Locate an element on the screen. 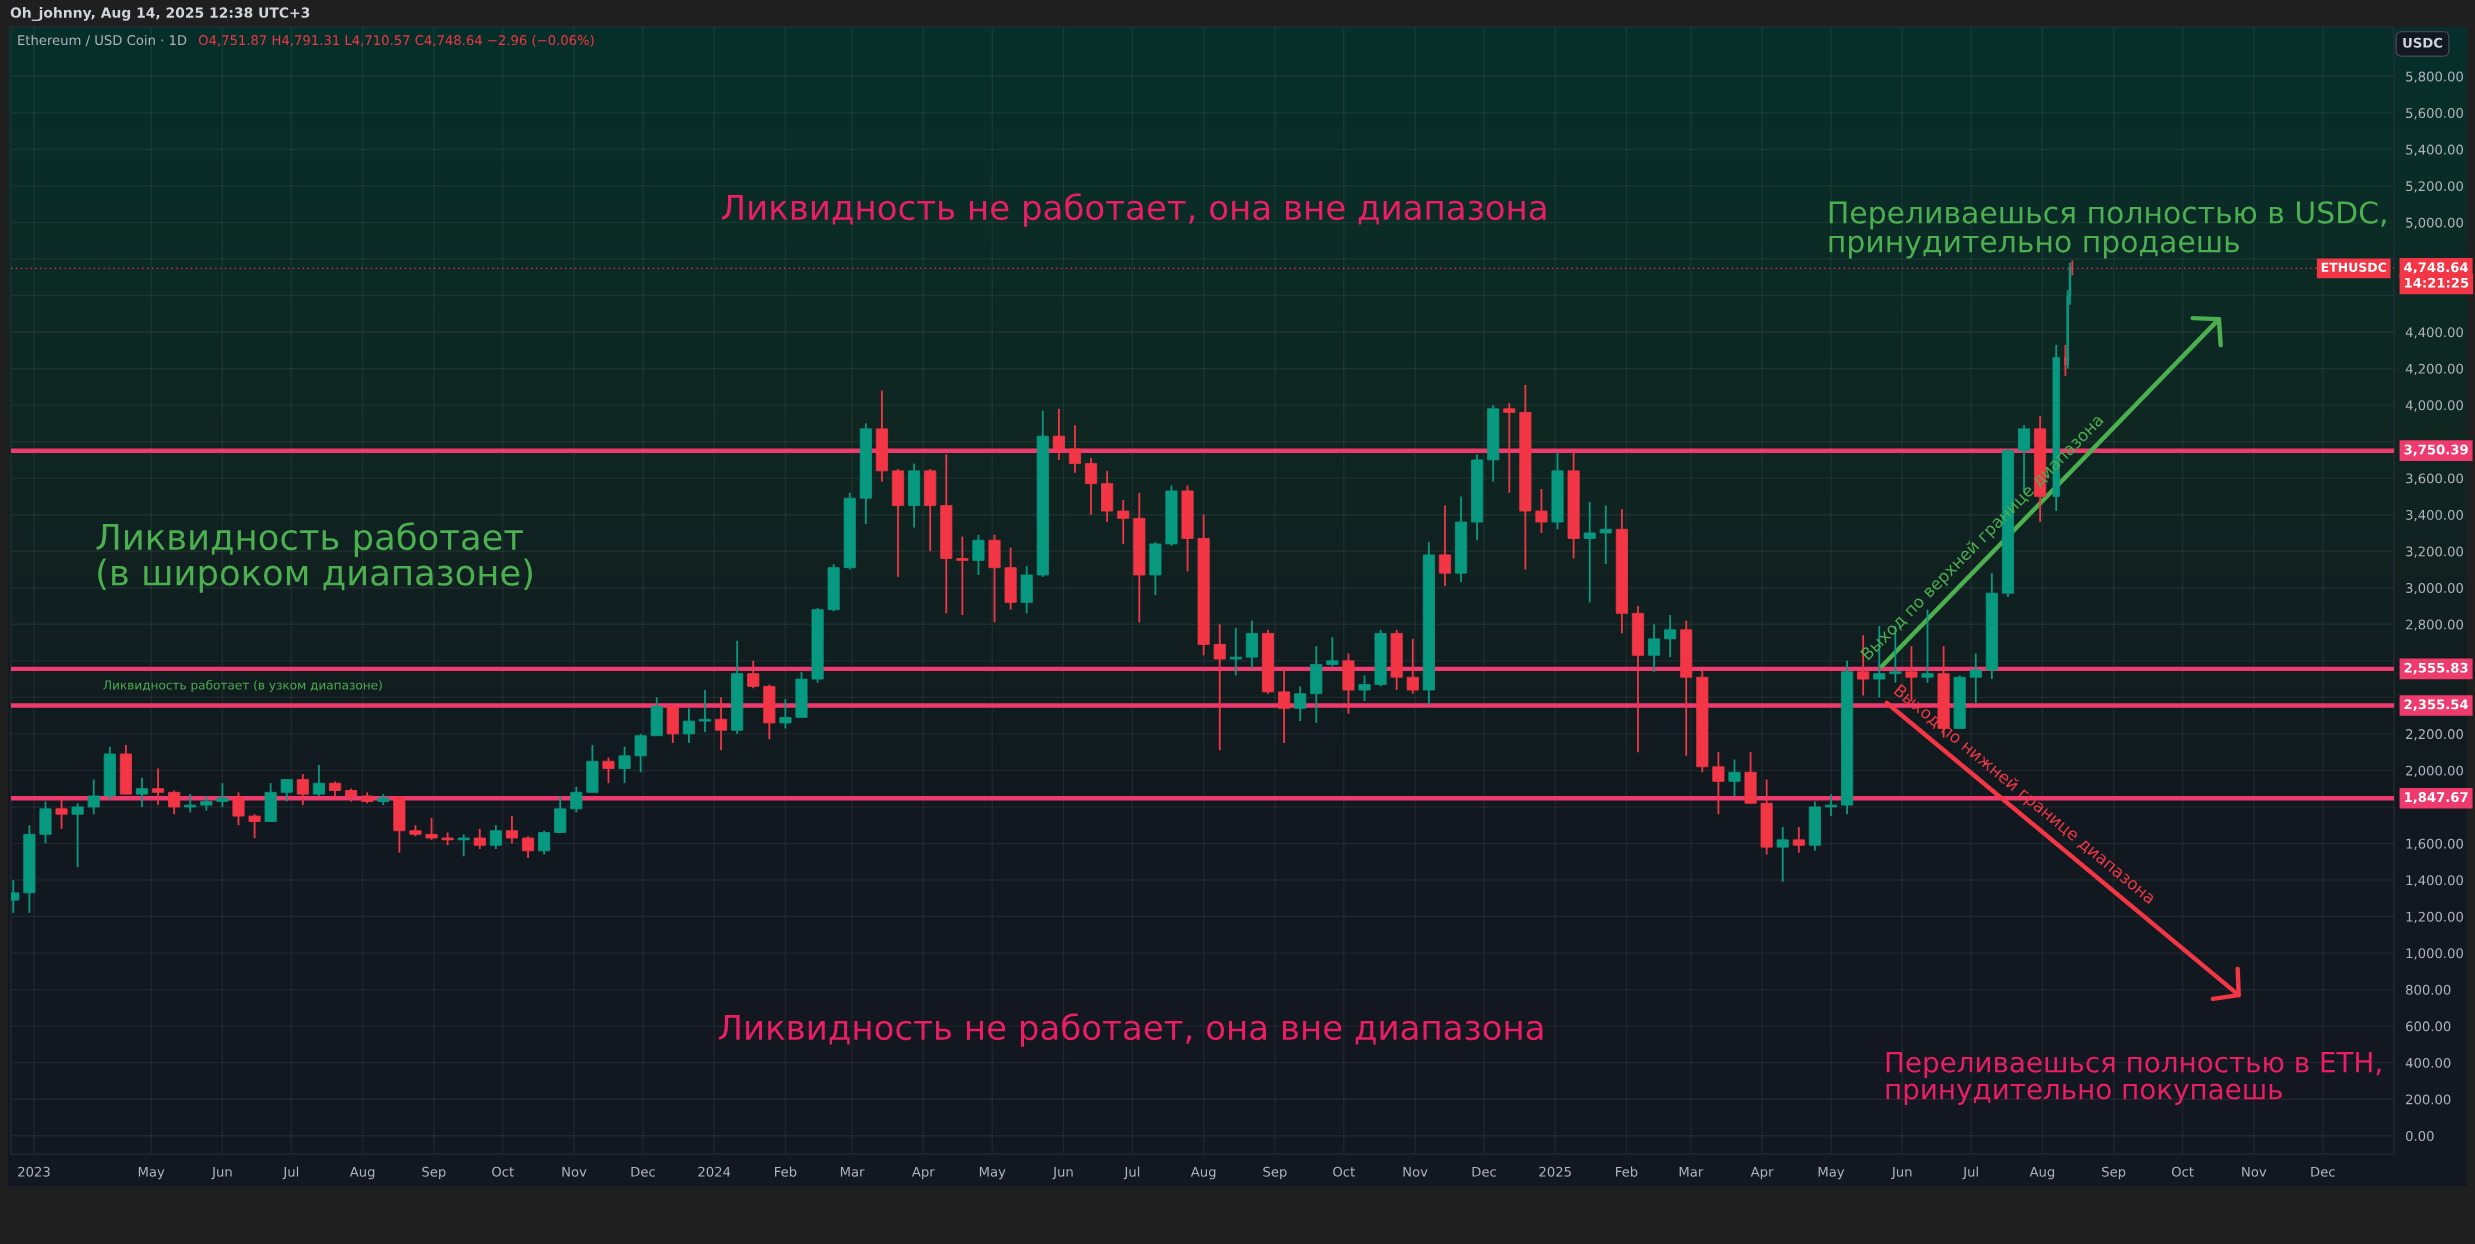  y-tick-label: 1,600.00 is located at coordinates (2434, 844).